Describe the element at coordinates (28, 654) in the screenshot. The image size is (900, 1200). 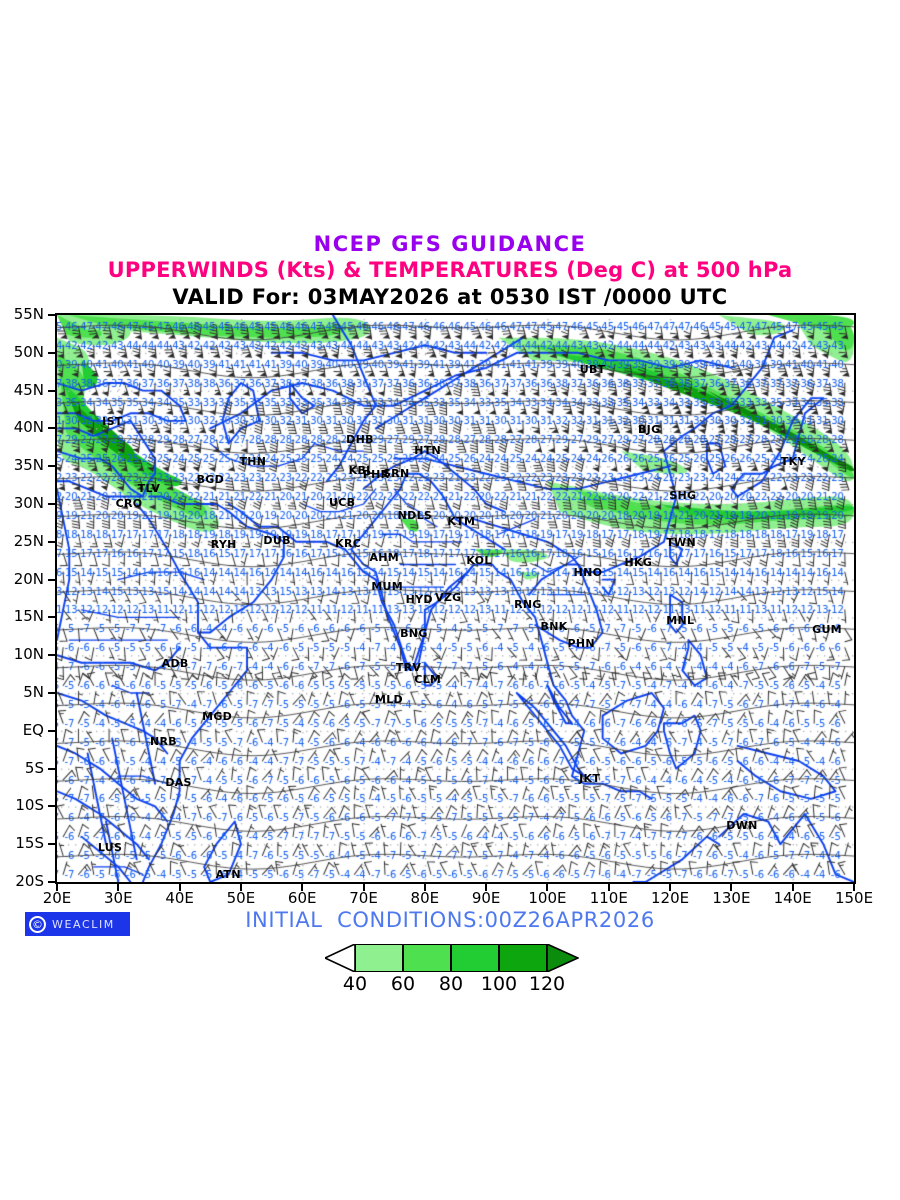
I see `y-tick-label: 10N` at that location.